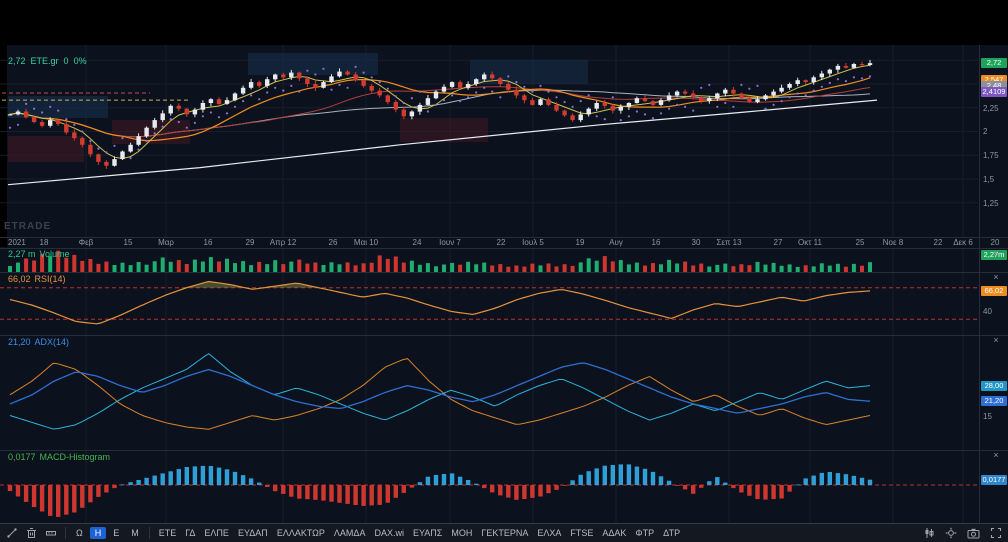  Describe the element at coordinates (86, 242) in the screenshot. I see `time-axis-label: Φεβ` at that location.